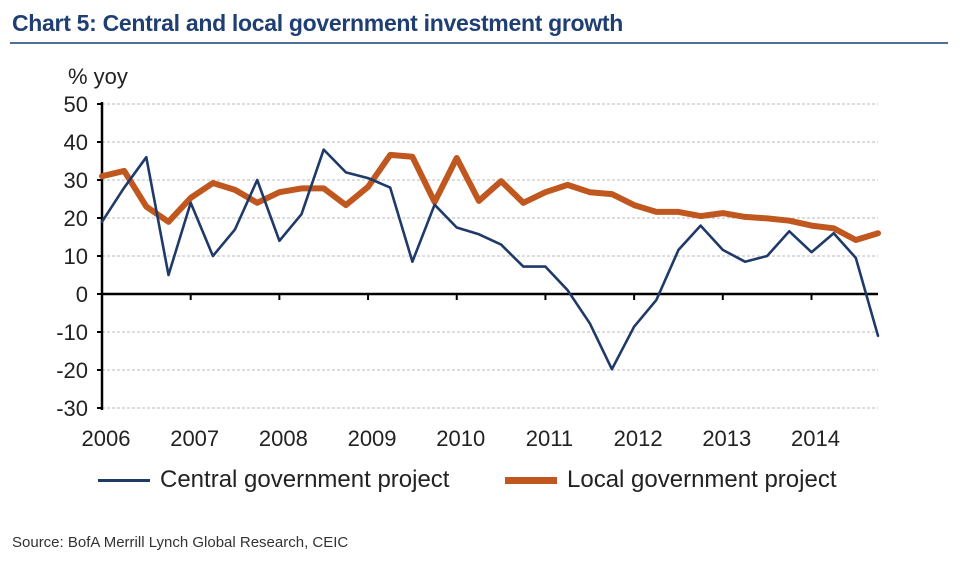  Describe the element at coordinates (549, 438) in the screenshot. I see `x-tick-label: 2011` at that location.